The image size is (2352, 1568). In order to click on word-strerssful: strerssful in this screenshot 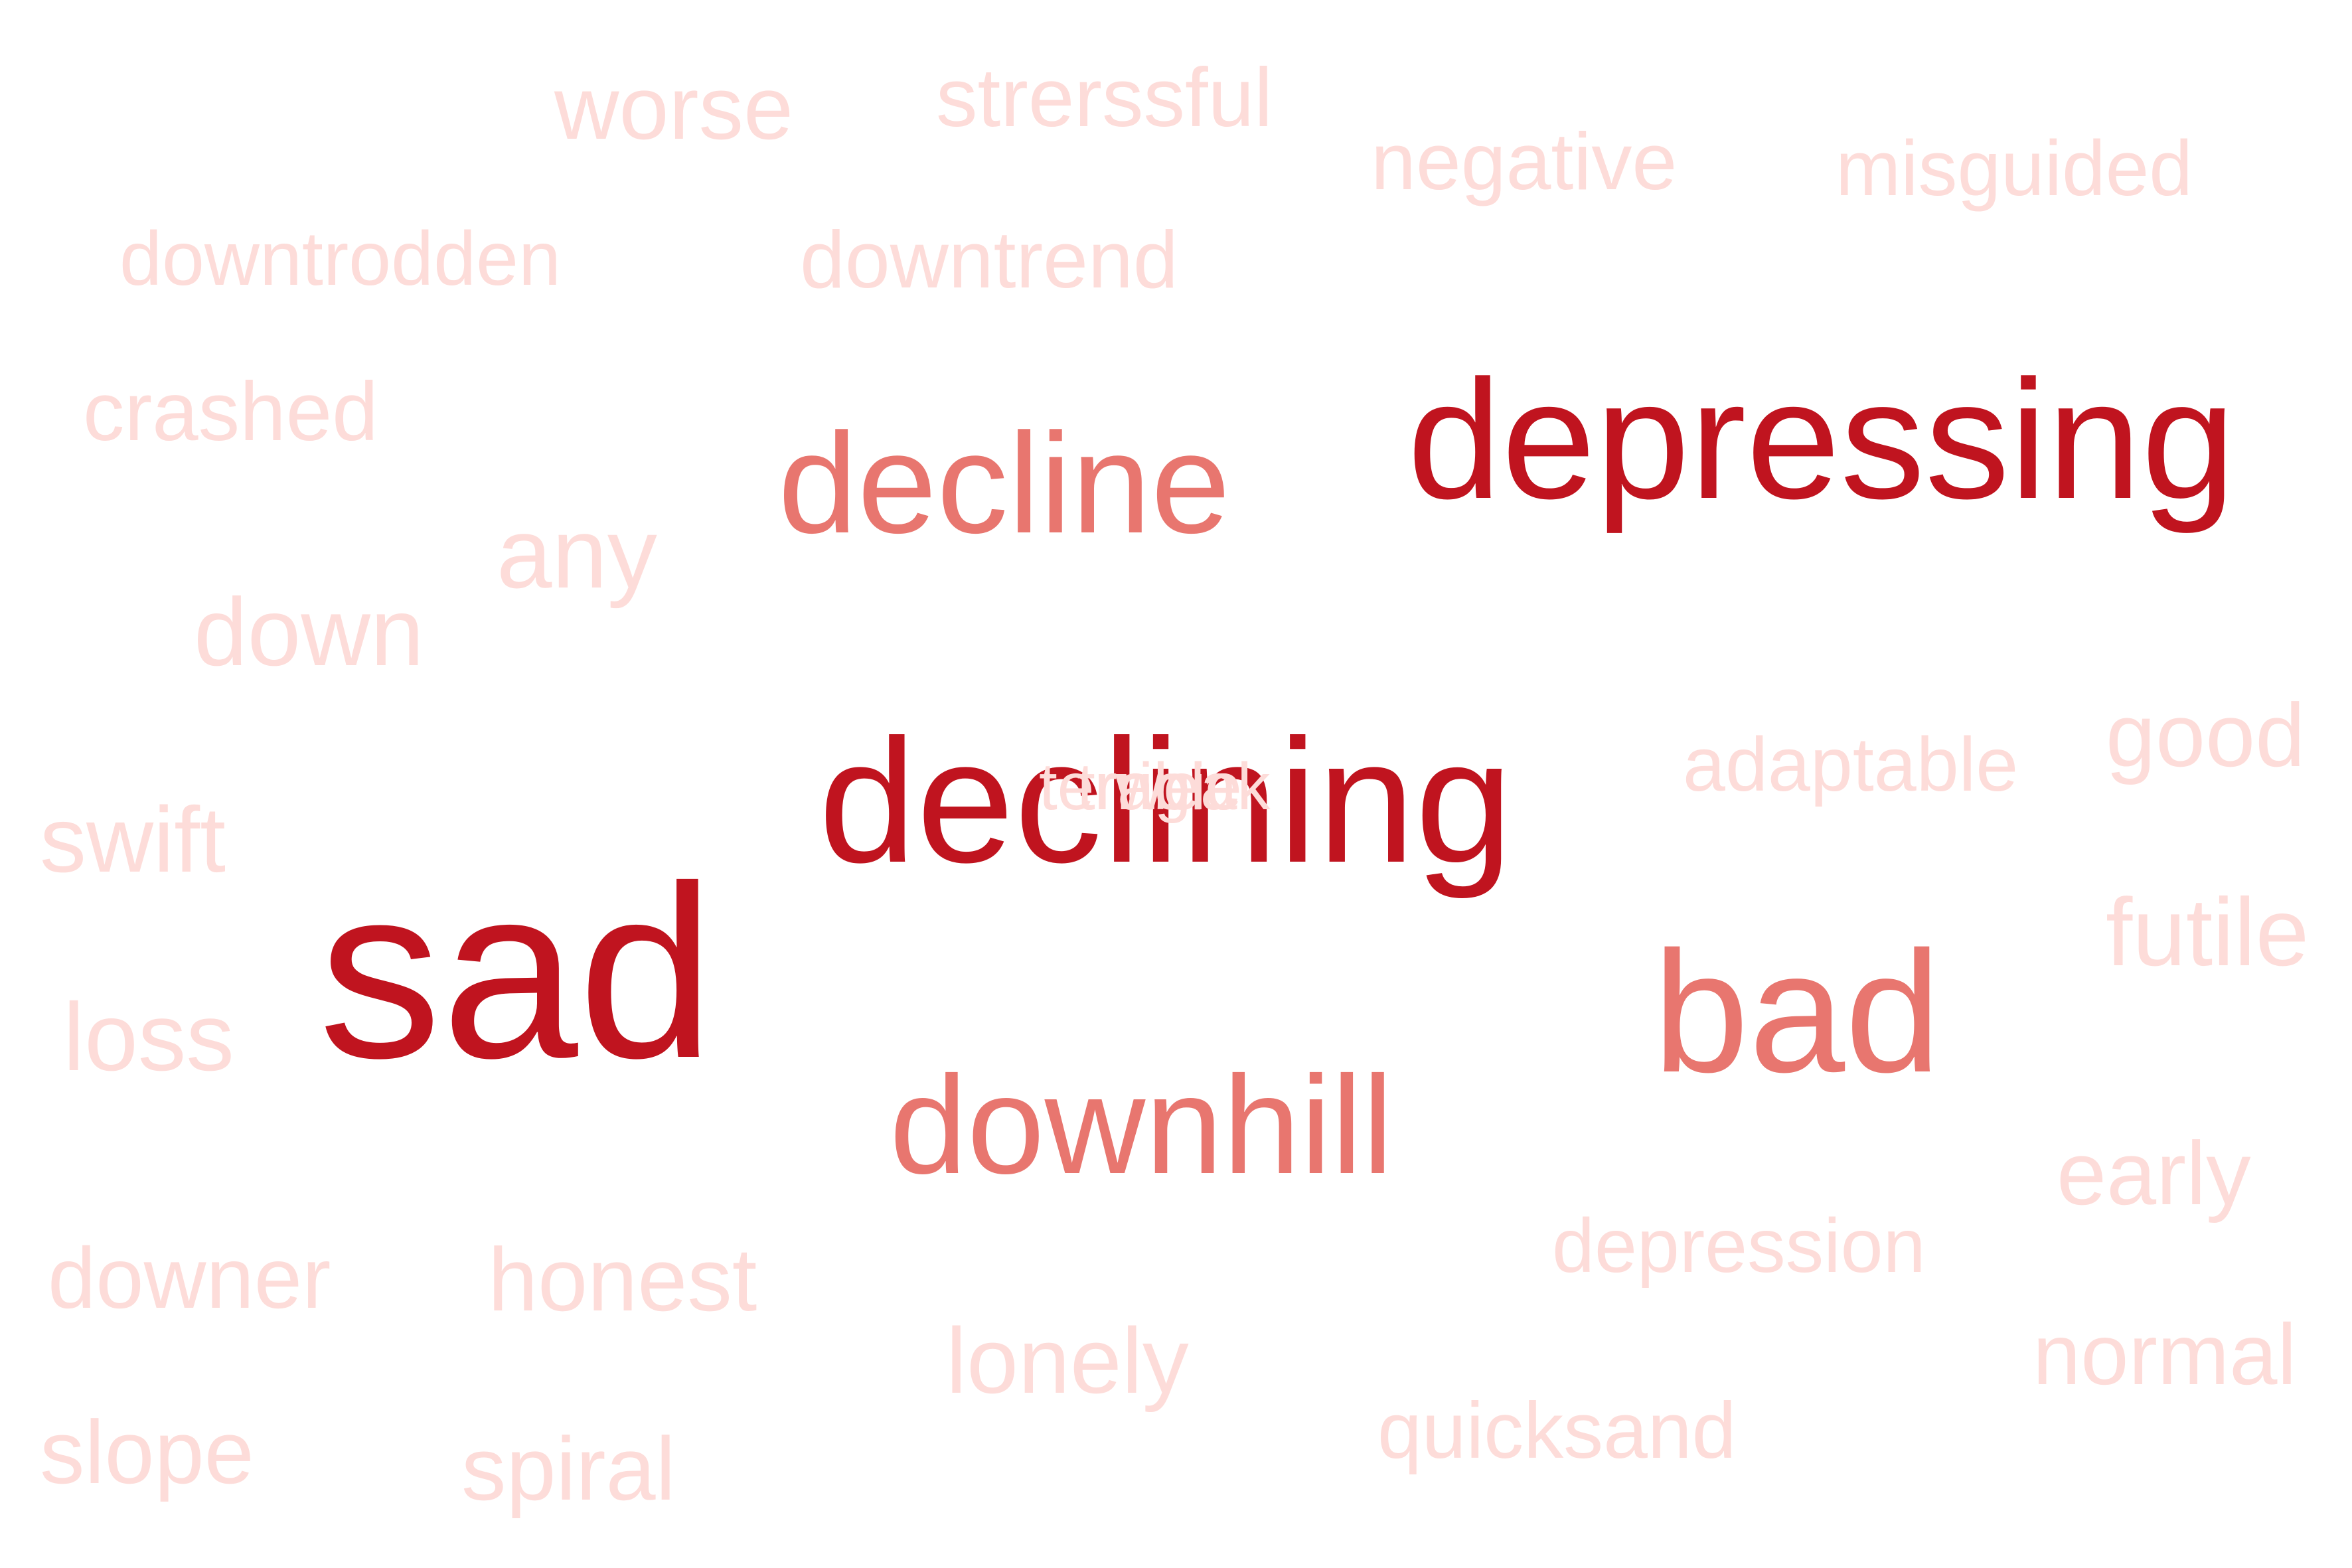, I will do `click(1105, 98)`.